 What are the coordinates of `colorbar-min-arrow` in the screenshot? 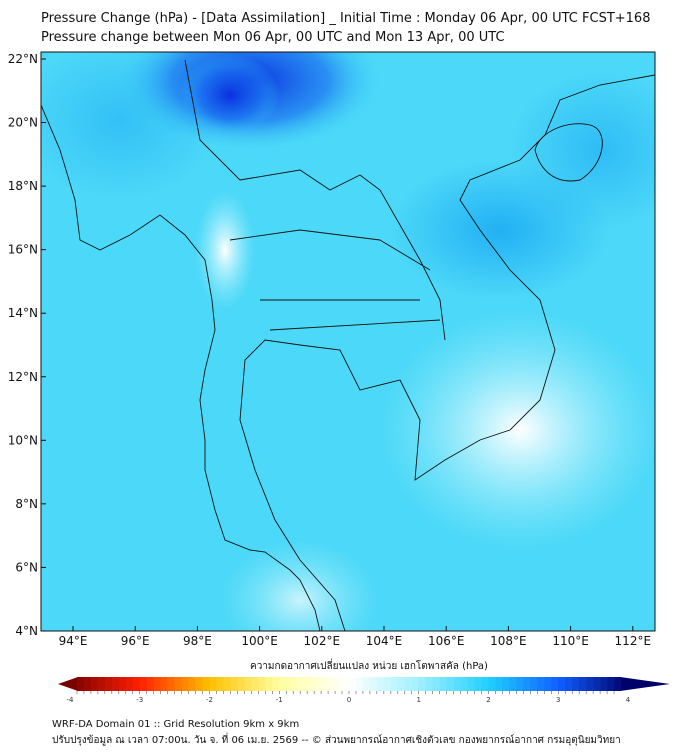 It's located at (68, 684).